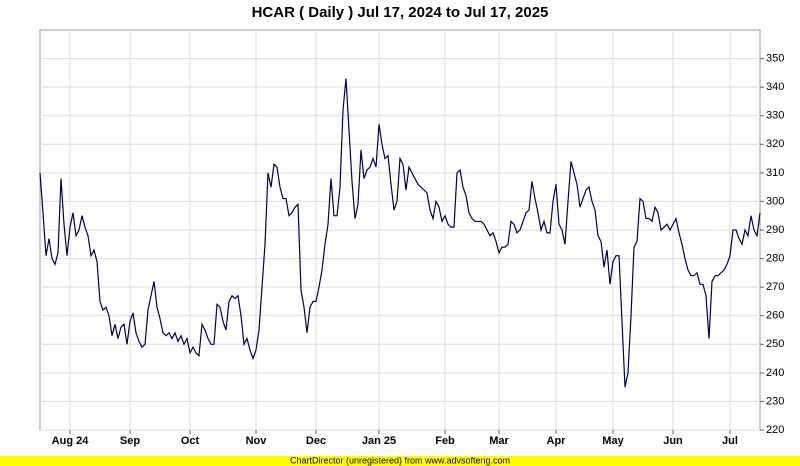  I want to click on x-tick-label: Sep, so click(130, 441).